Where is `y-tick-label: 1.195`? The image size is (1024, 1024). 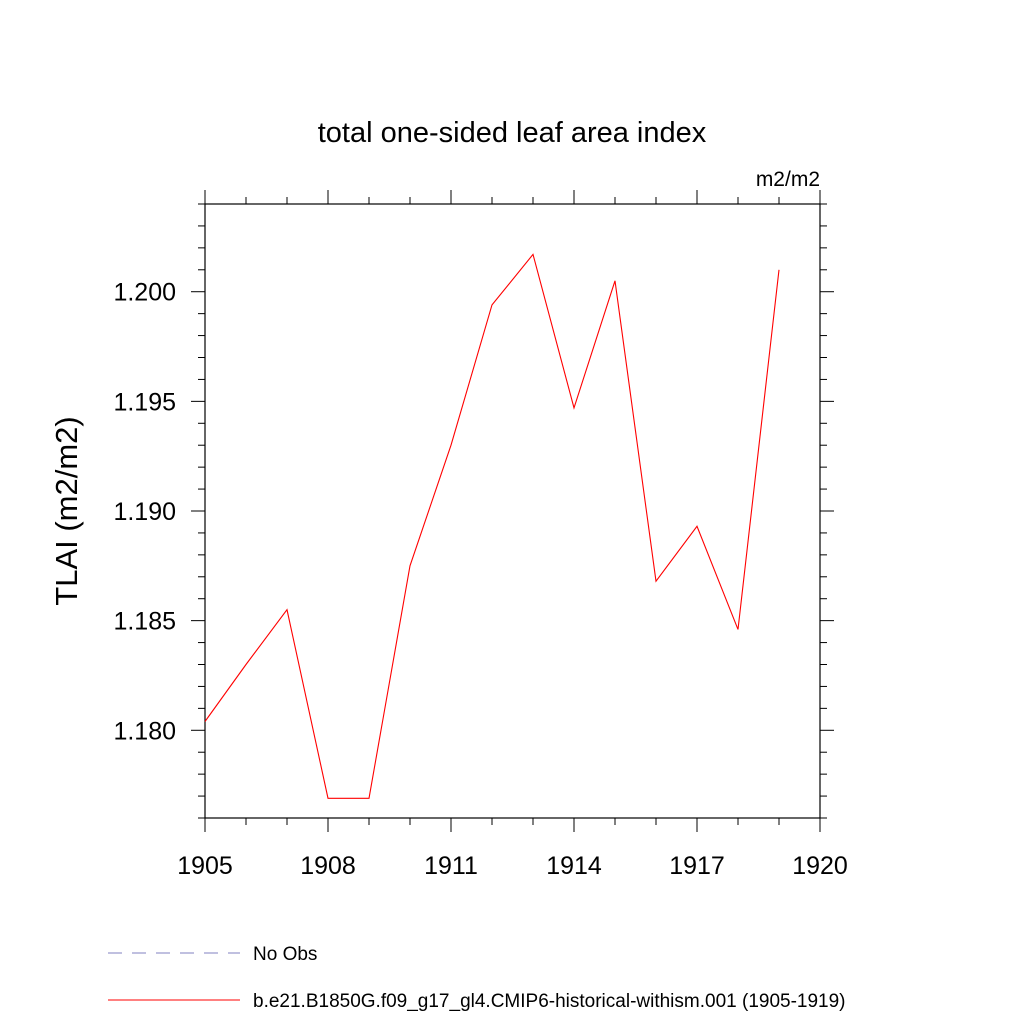 y-tick-label: 1.195 is located at coordinates (144, 402).